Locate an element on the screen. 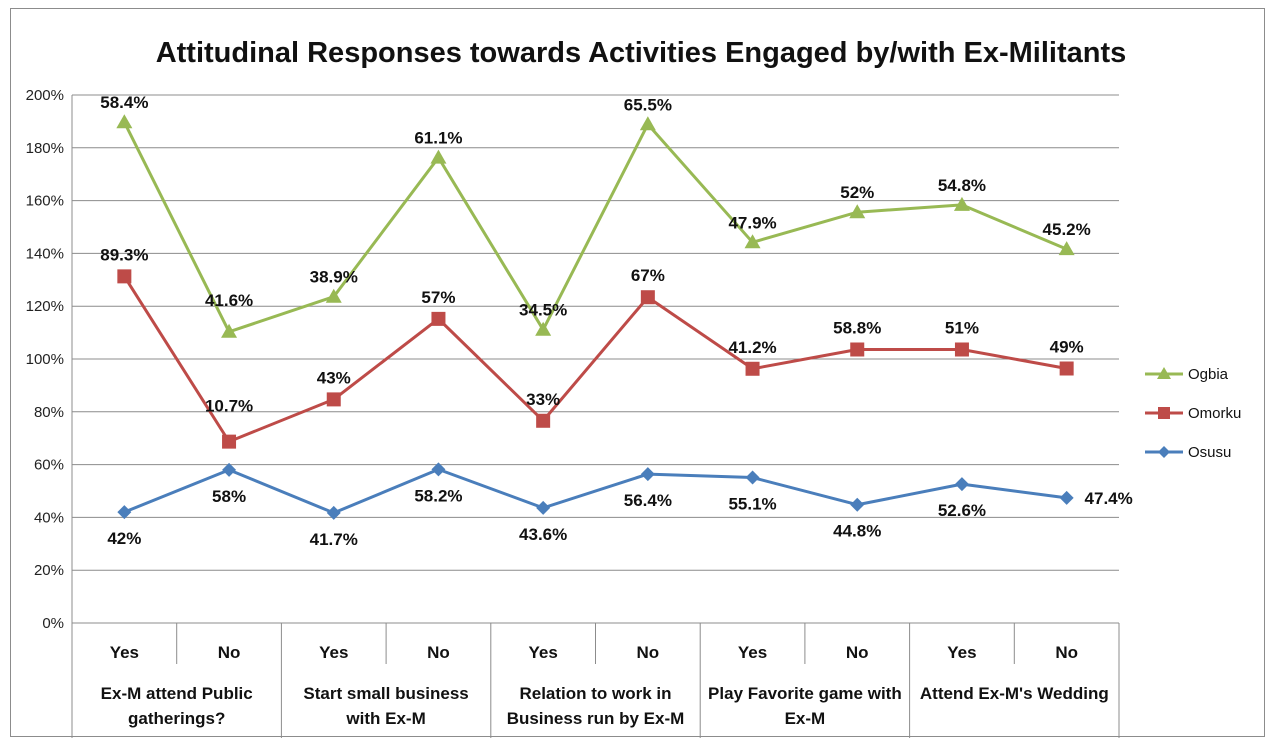 This screenshot has height=740, width=1267. data-label: 52% is located at coordinates (857, 192).